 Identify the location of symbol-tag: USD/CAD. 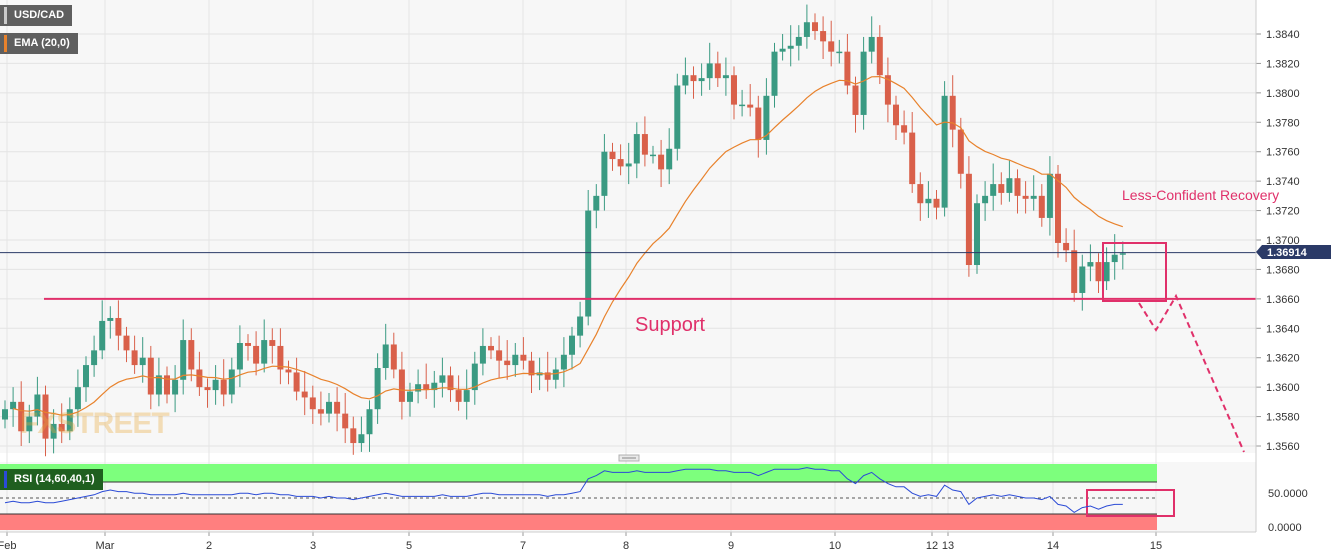
(36, 15).